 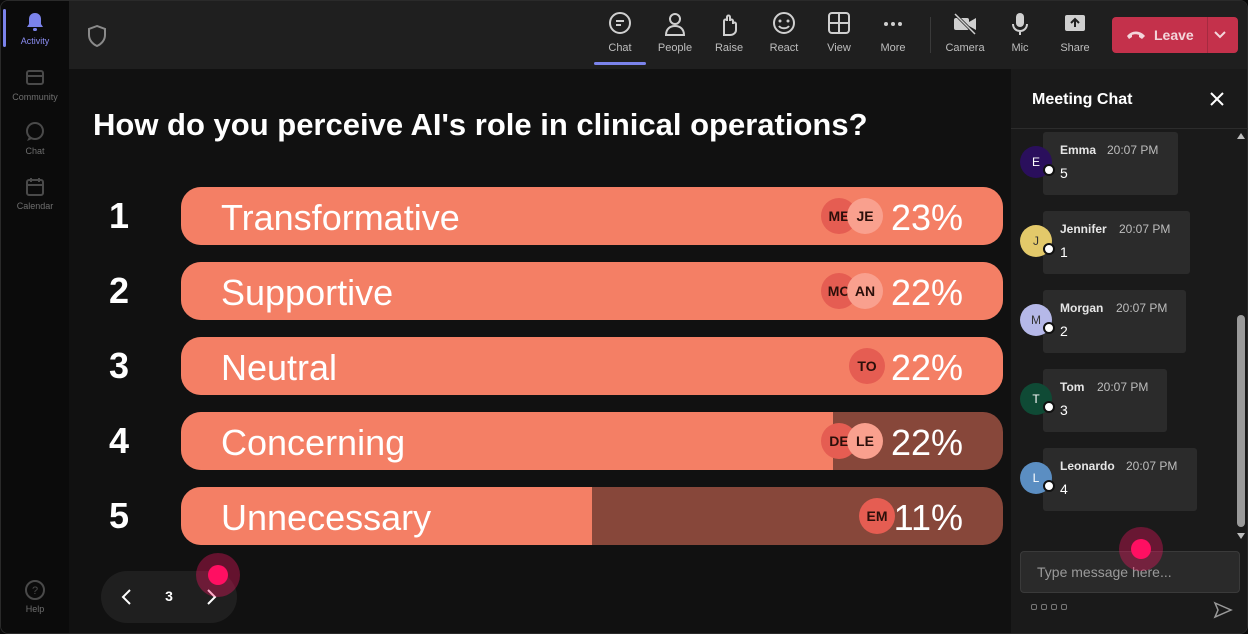 I want to click on rail-label: Calendar, so click(x=35, y=206).